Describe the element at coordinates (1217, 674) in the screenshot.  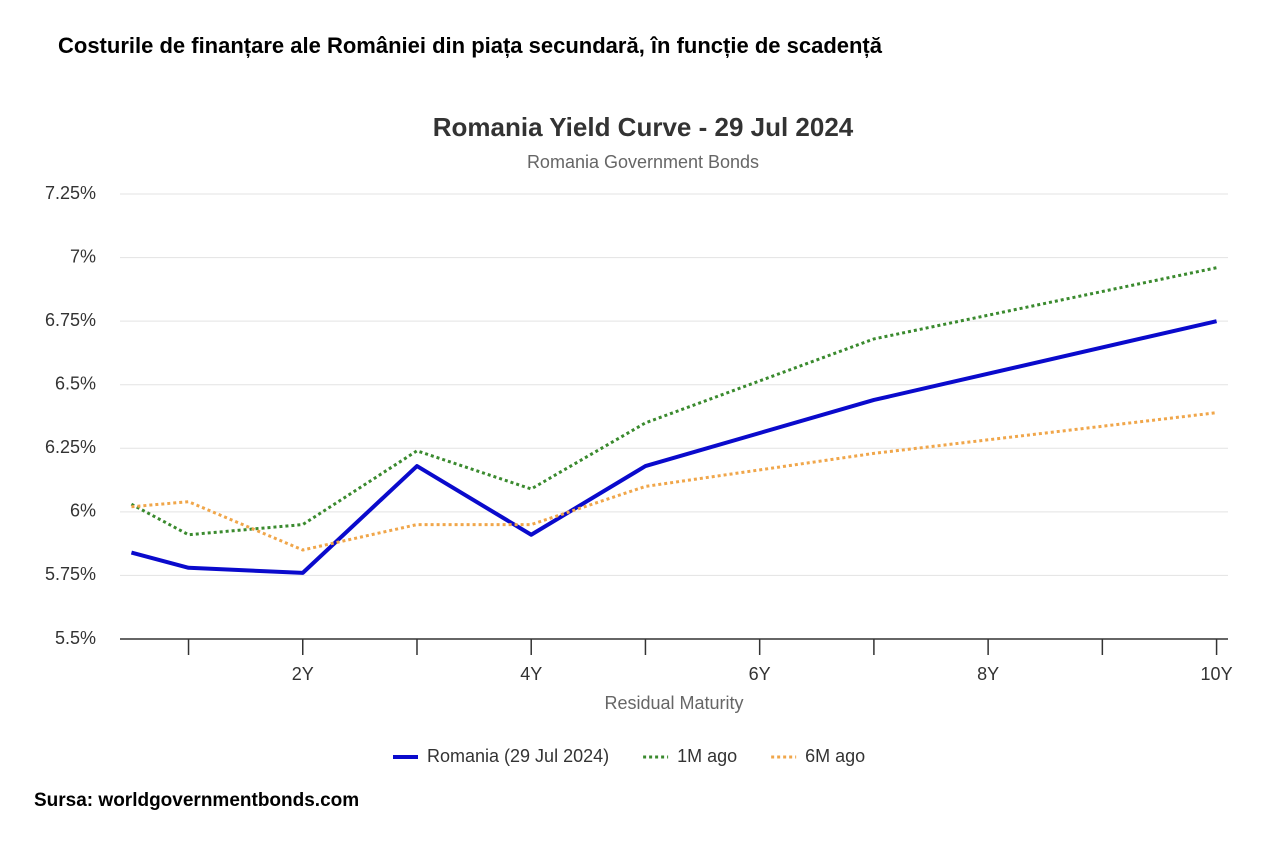
I see `x-tick-label: 10Y` at that location.